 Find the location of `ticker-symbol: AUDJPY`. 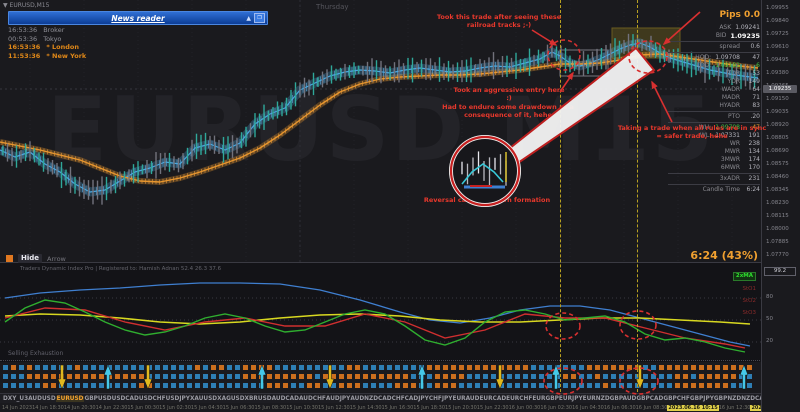

ticker-symbol: AUDJPY is located at coordinates (338, 398).